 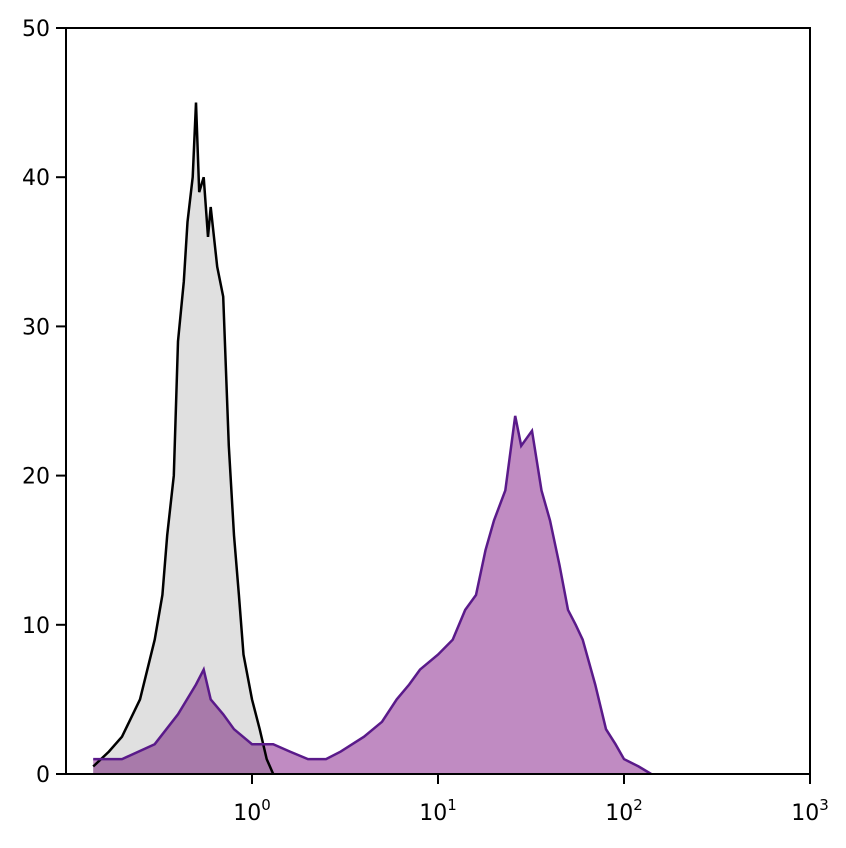 What do you see at coordinates (36, 626) in the screenshot?
I see `y-tick-label: 10` at bounding box center [36, 626].